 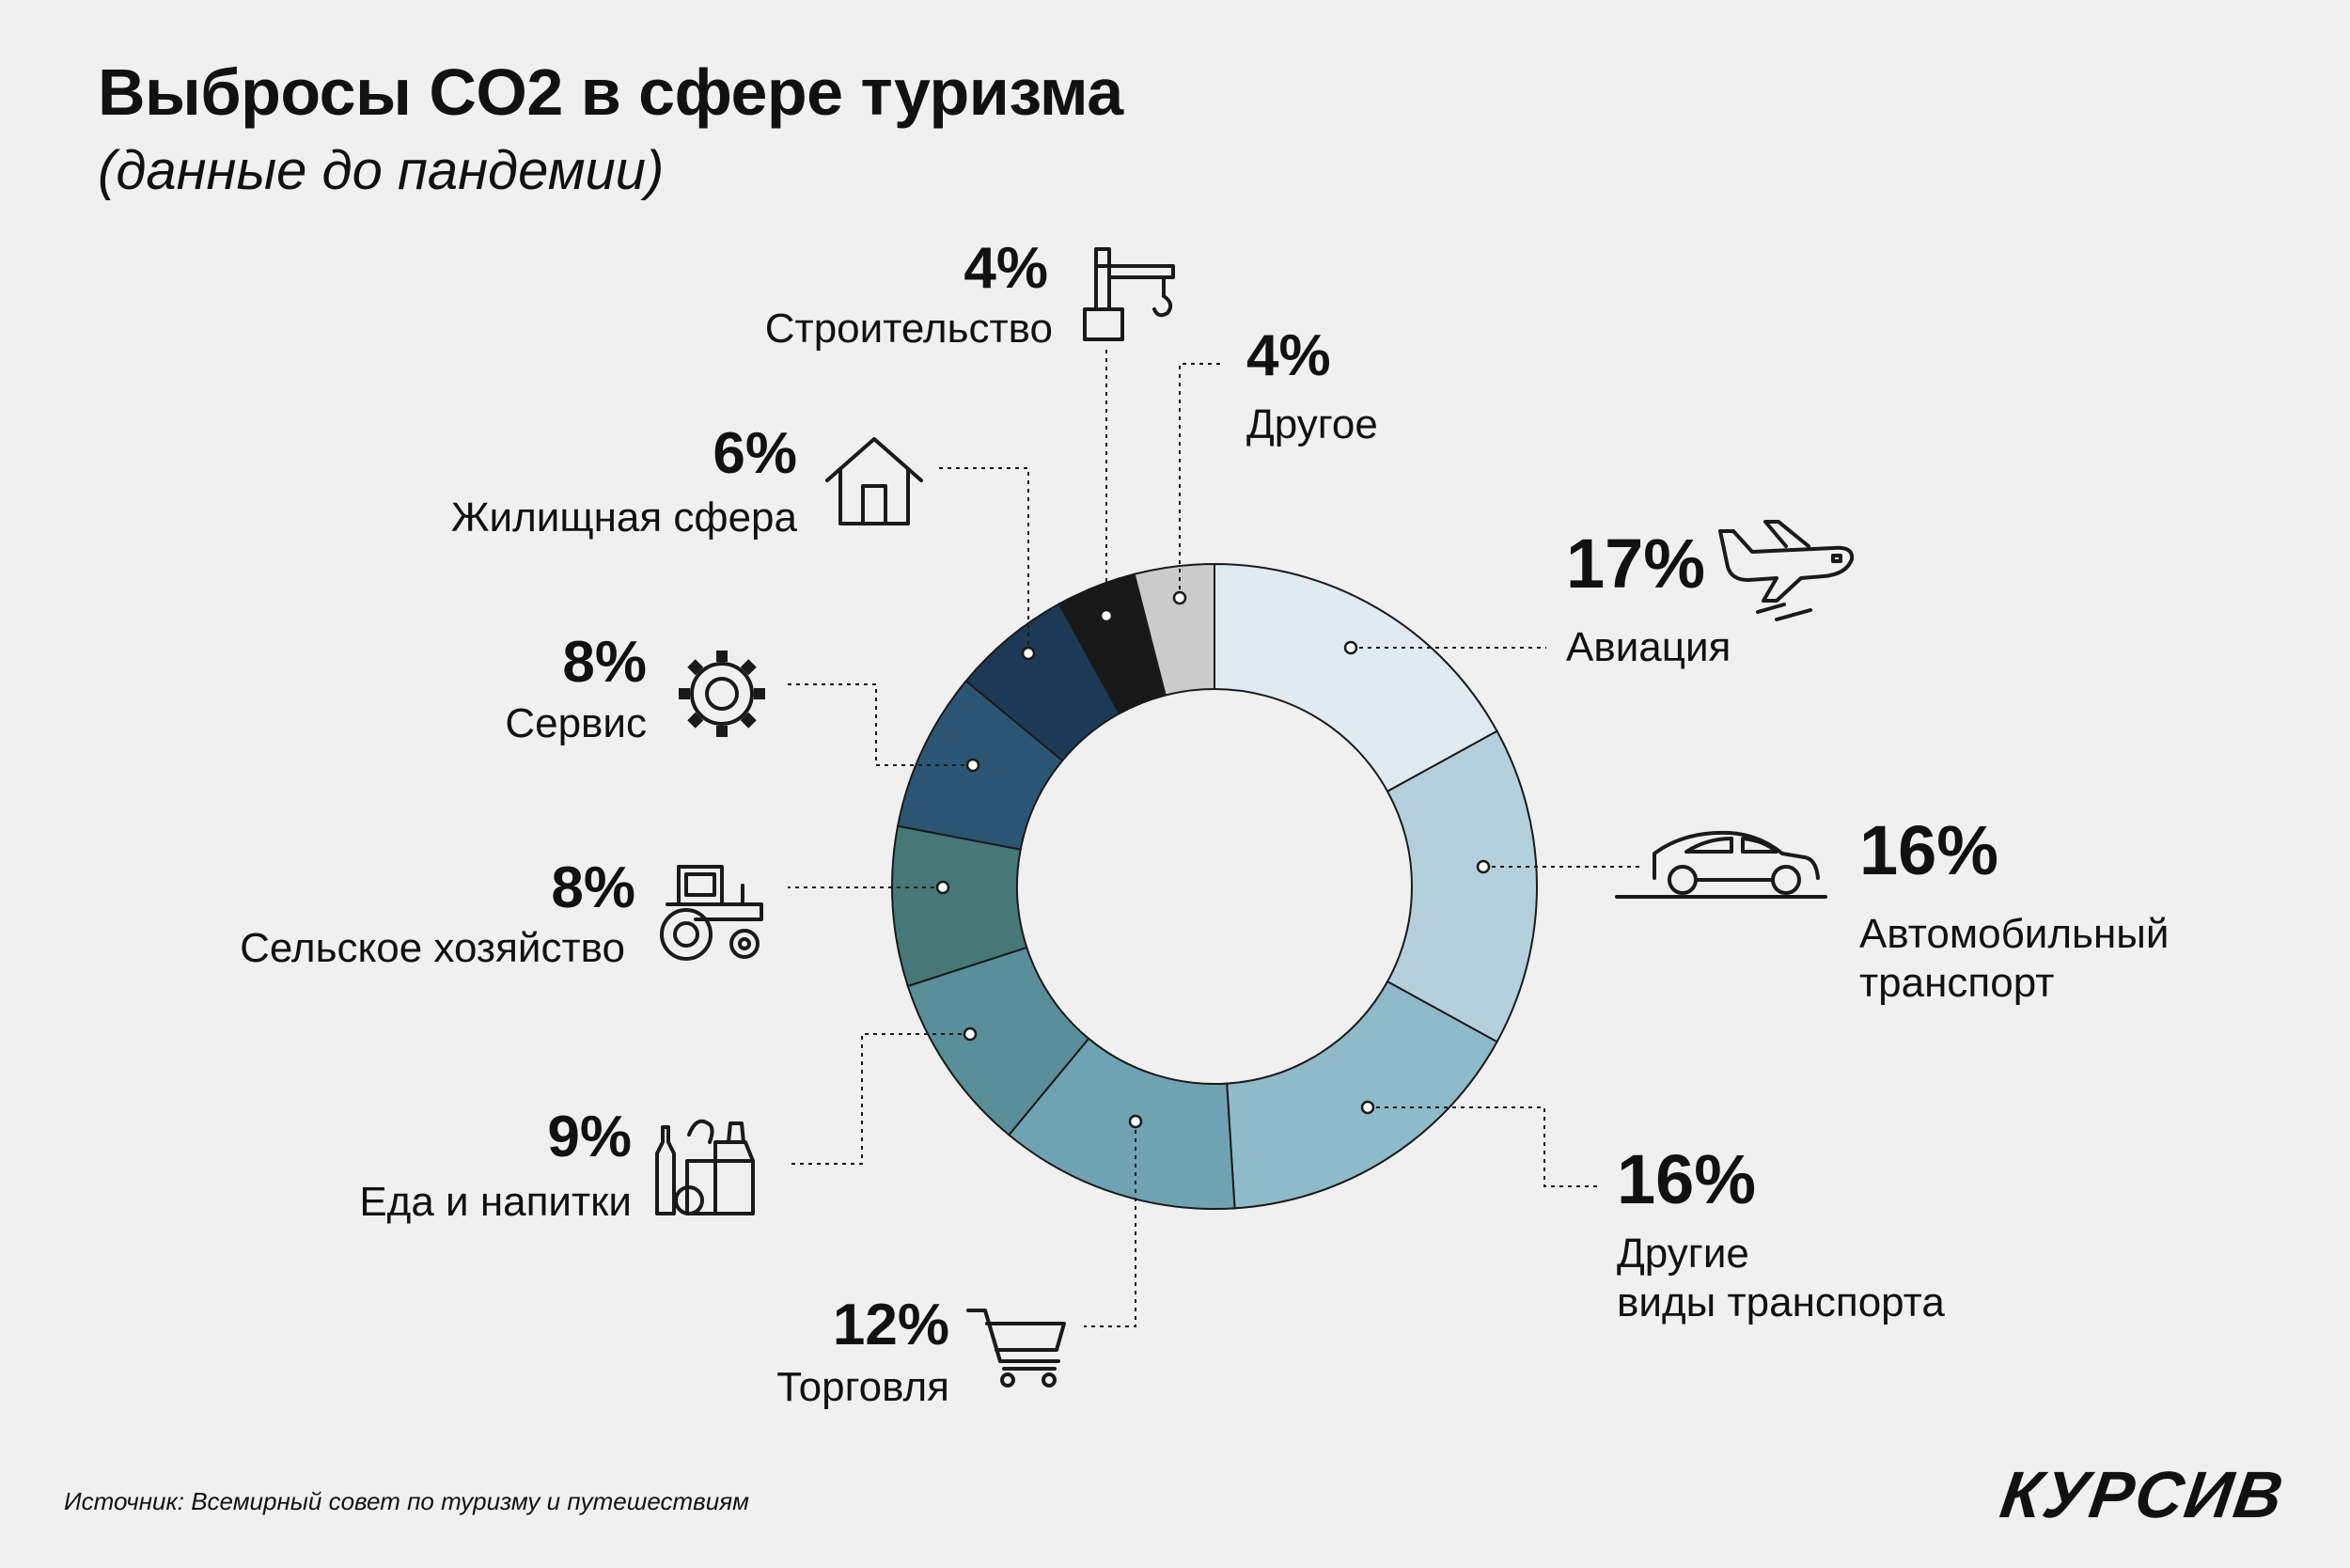 I want to click on category-label-other: Другое, so click(x=1312, y=424).